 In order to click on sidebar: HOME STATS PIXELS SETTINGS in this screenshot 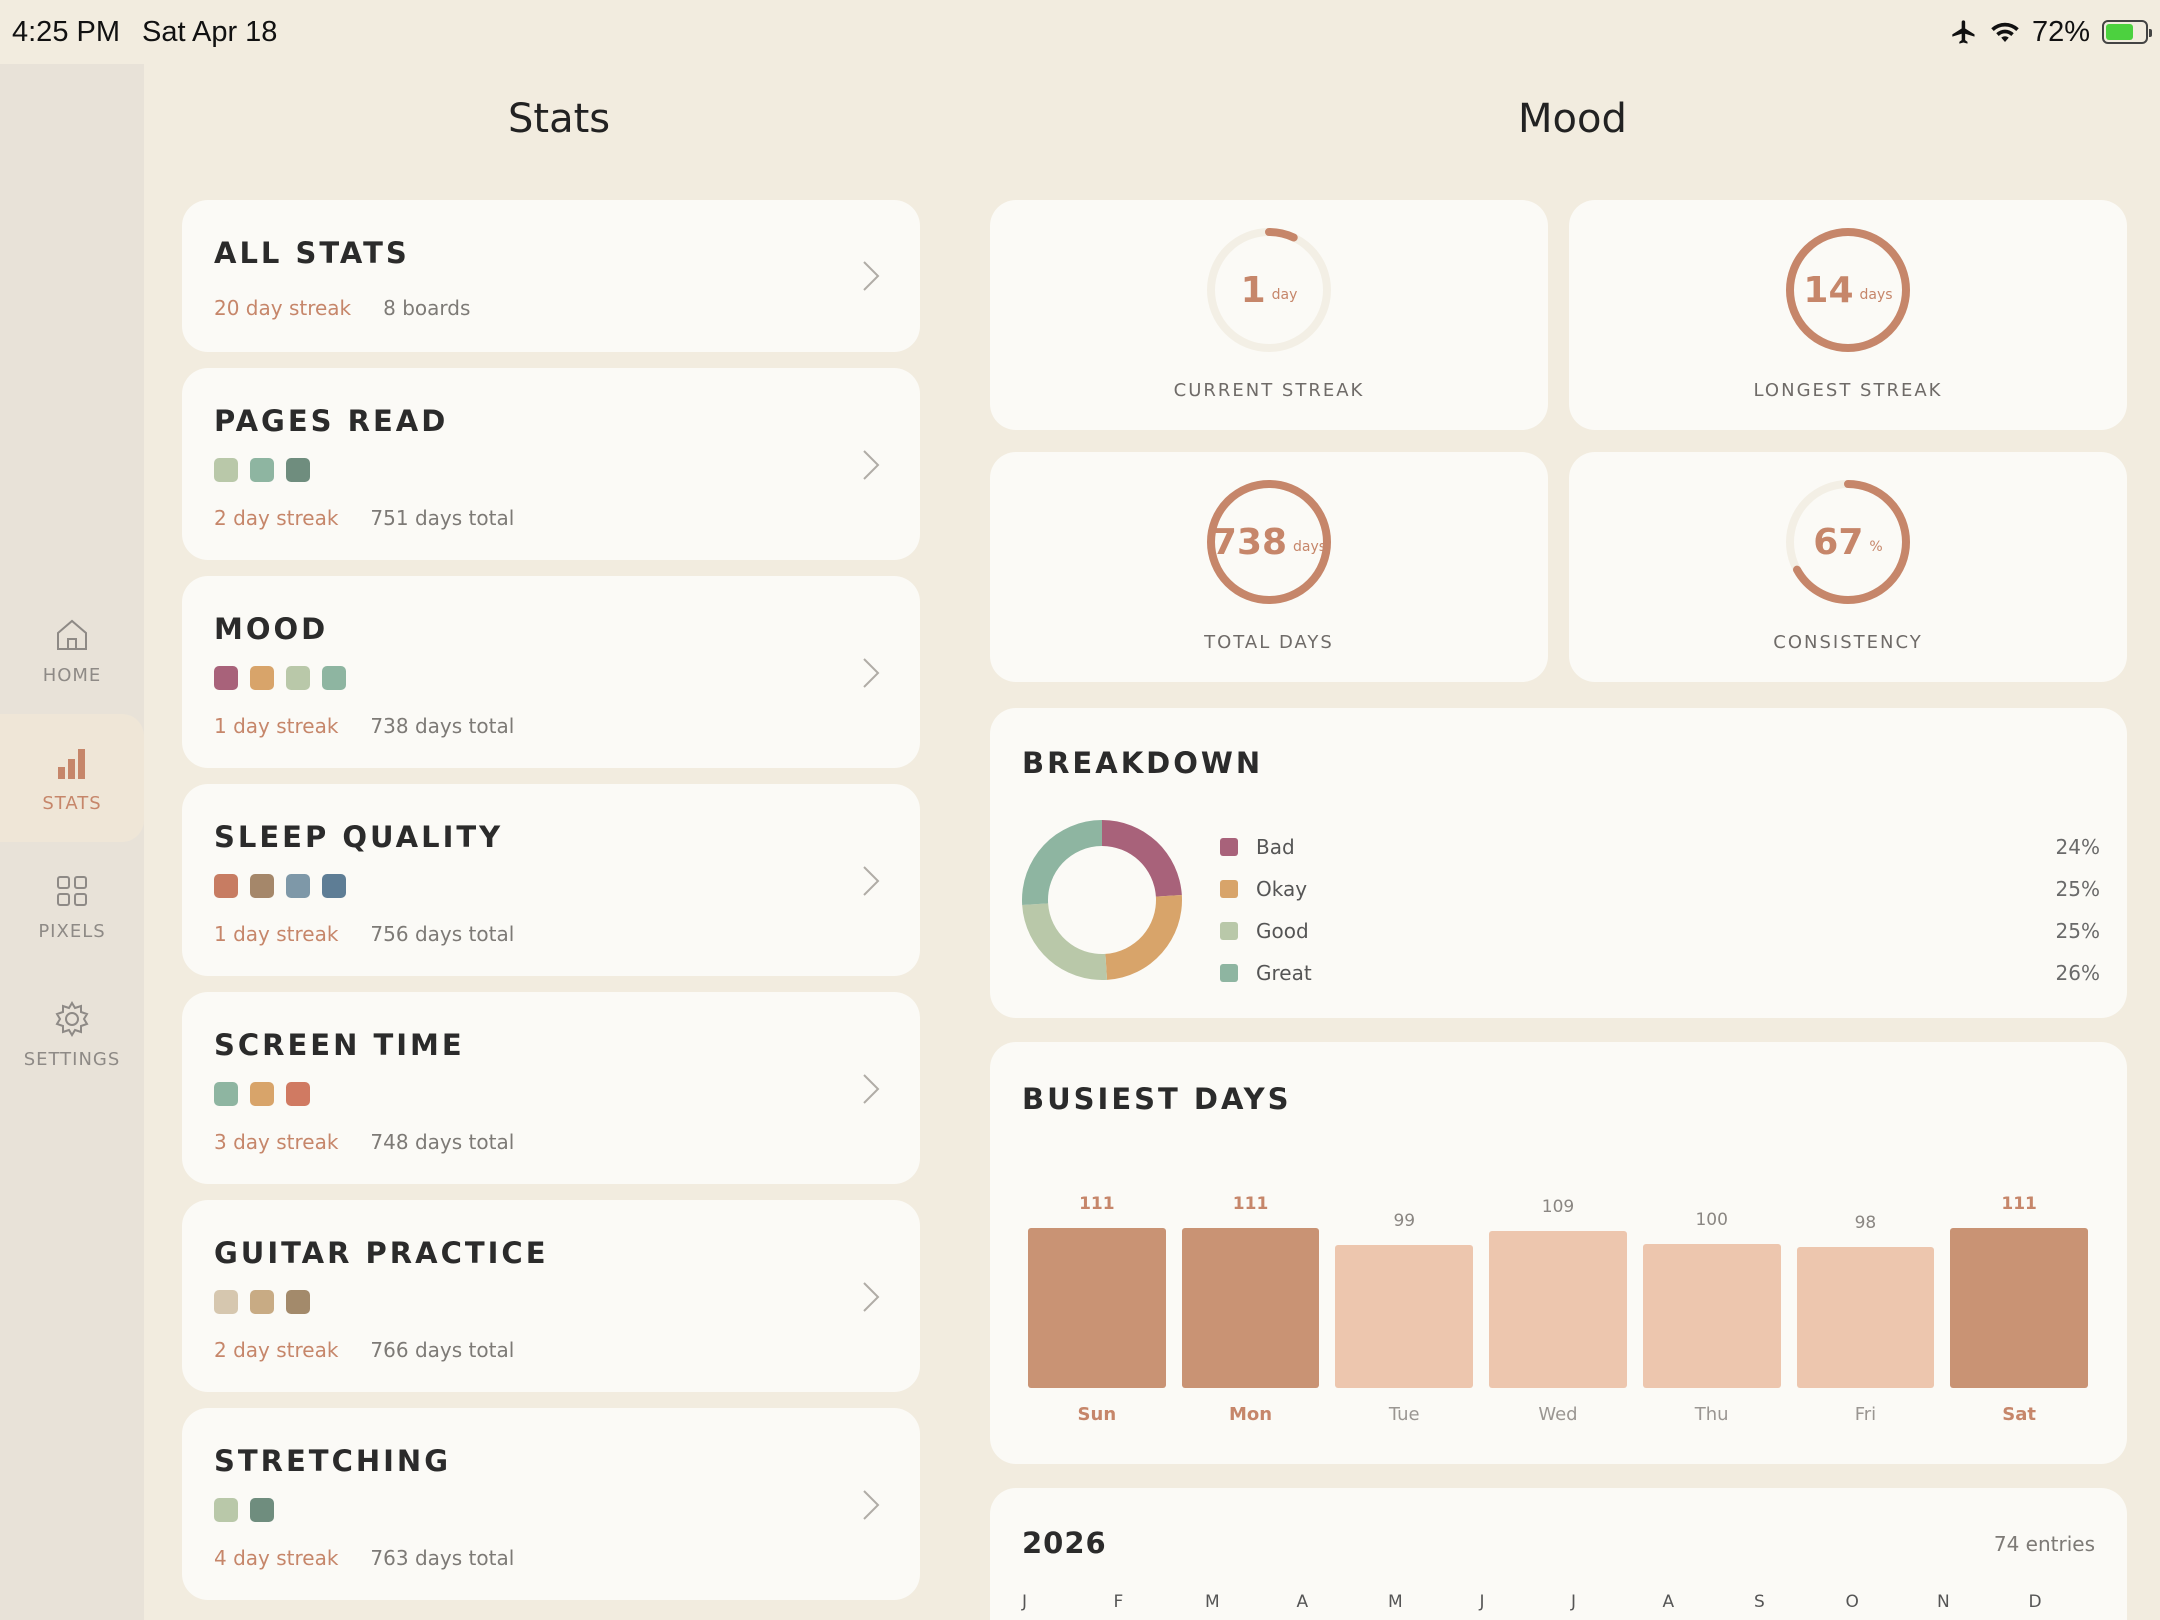, I will do `click(72, 842)`.